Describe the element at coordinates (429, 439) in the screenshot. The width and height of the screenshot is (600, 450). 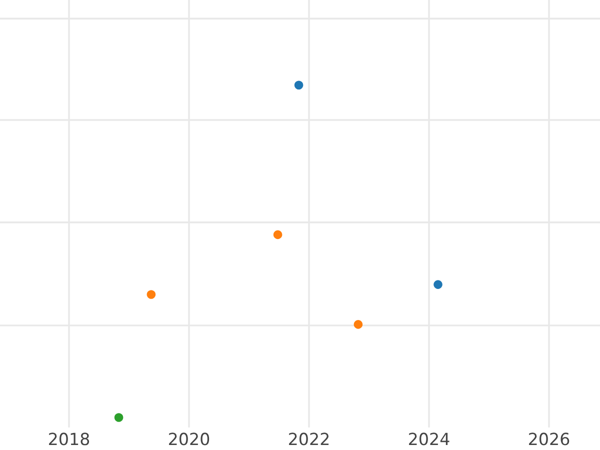
I see `x-tick-label: 2024` at that location.